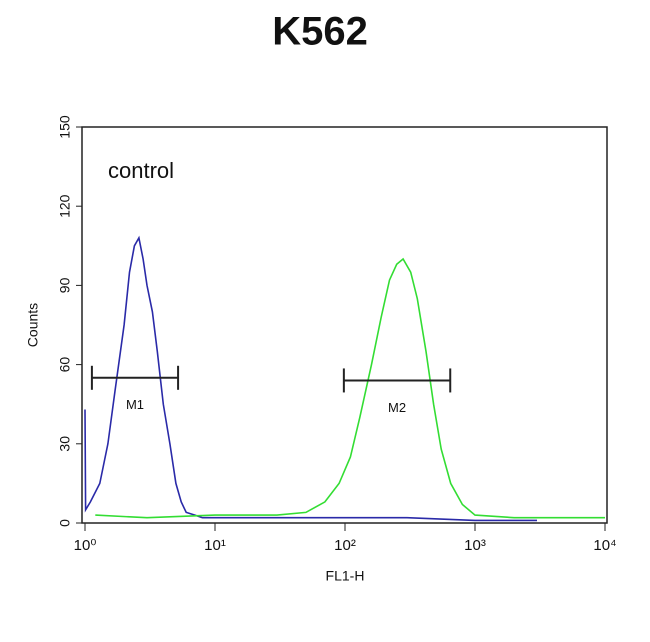  What do you see at coordinates (65, 127) in the screenshot?
I see `y-tick-label: 150` at bounding box center [65, 127].